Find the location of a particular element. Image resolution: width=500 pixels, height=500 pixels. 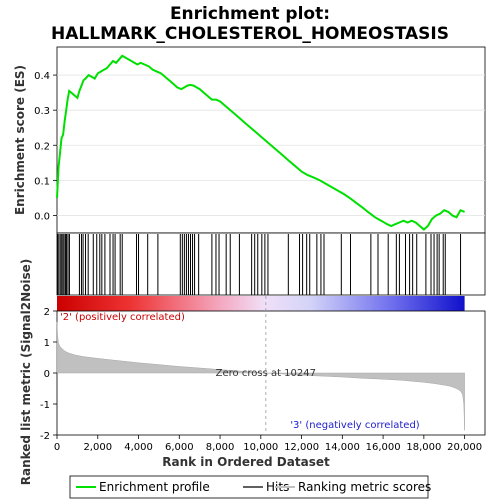

rank-color-bar is located at coordinates (261, 303).